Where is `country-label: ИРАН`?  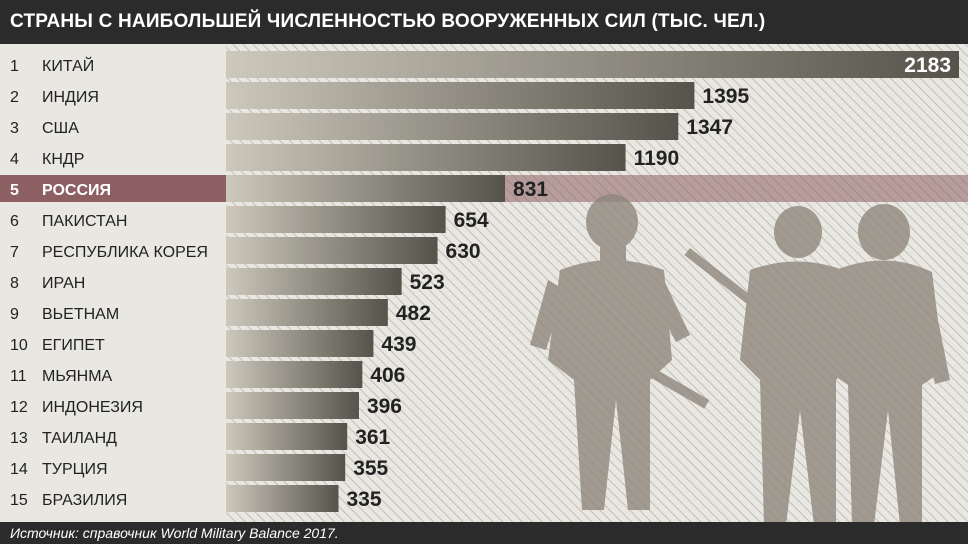 country-label: ИРАН is located at coordinates (63, 283).